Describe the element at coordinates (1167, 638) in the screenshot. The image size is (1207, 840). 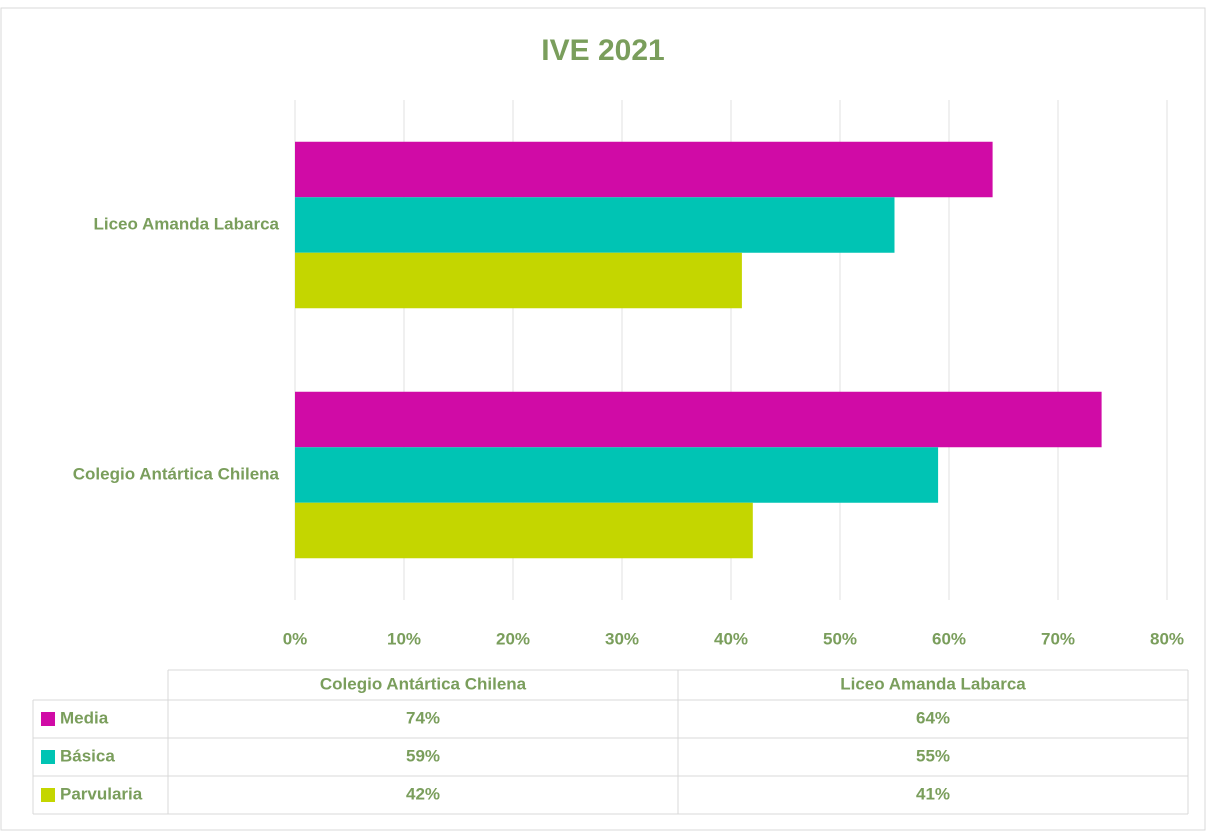
I see `x-tick-label: 80%` at that location.